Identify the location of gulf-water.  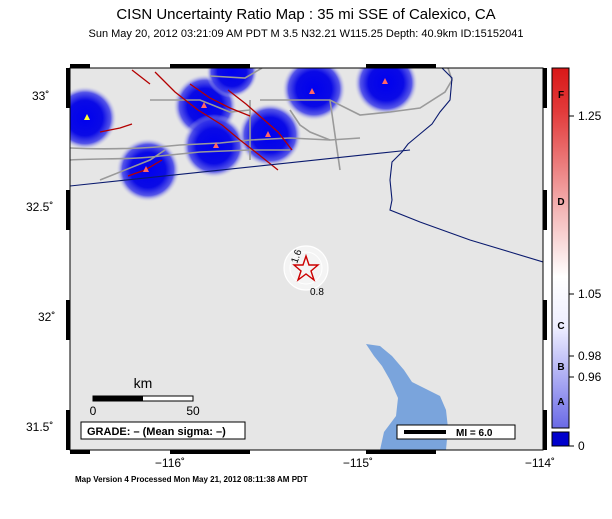
(407, 397).